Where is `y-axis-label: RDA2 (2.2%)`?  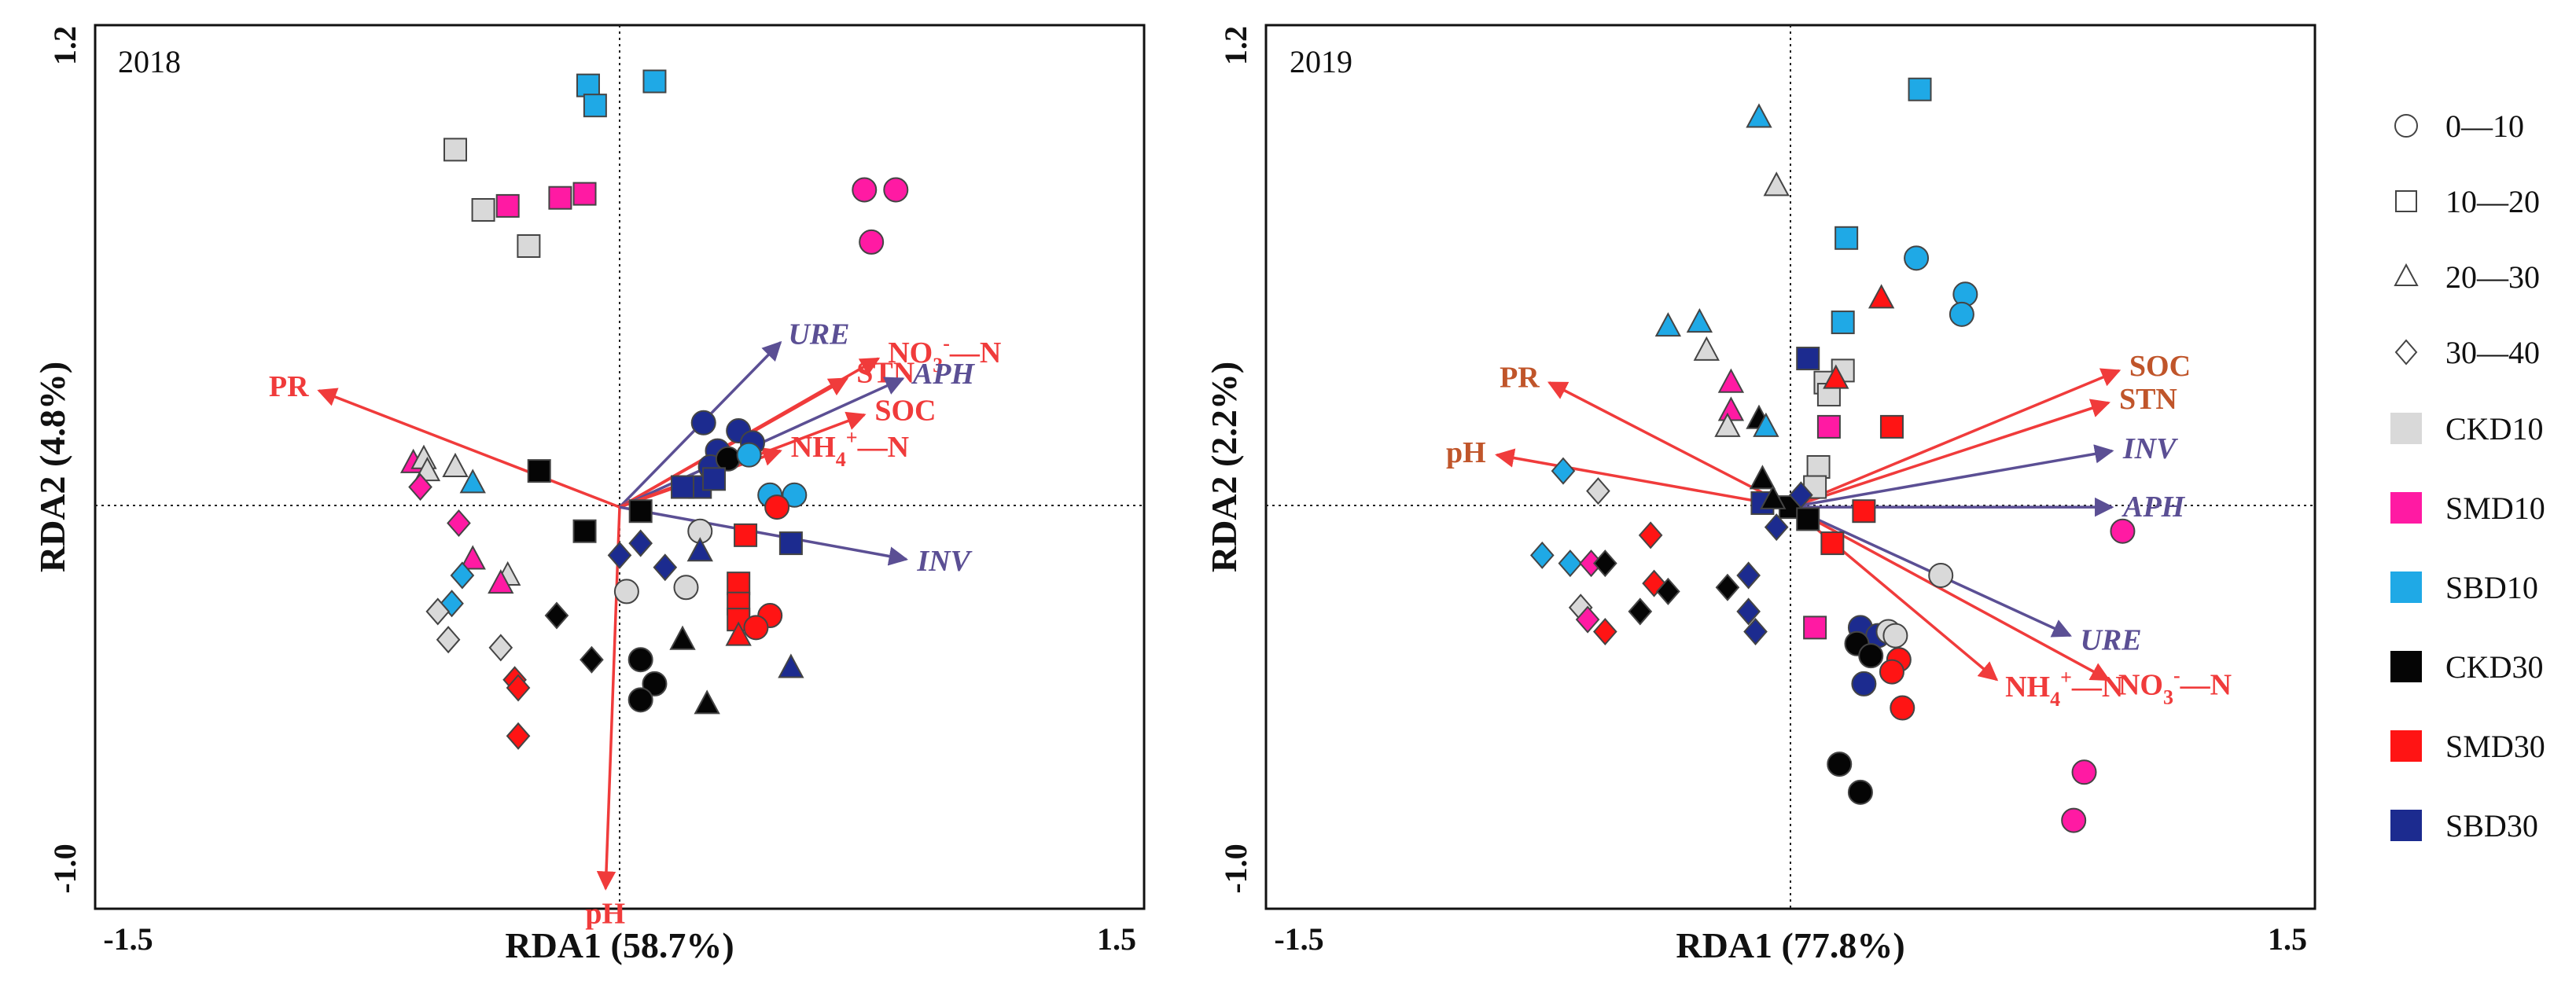 y-axis-label: RDA2 (2.2%) is located at coordinates (1224, 467).